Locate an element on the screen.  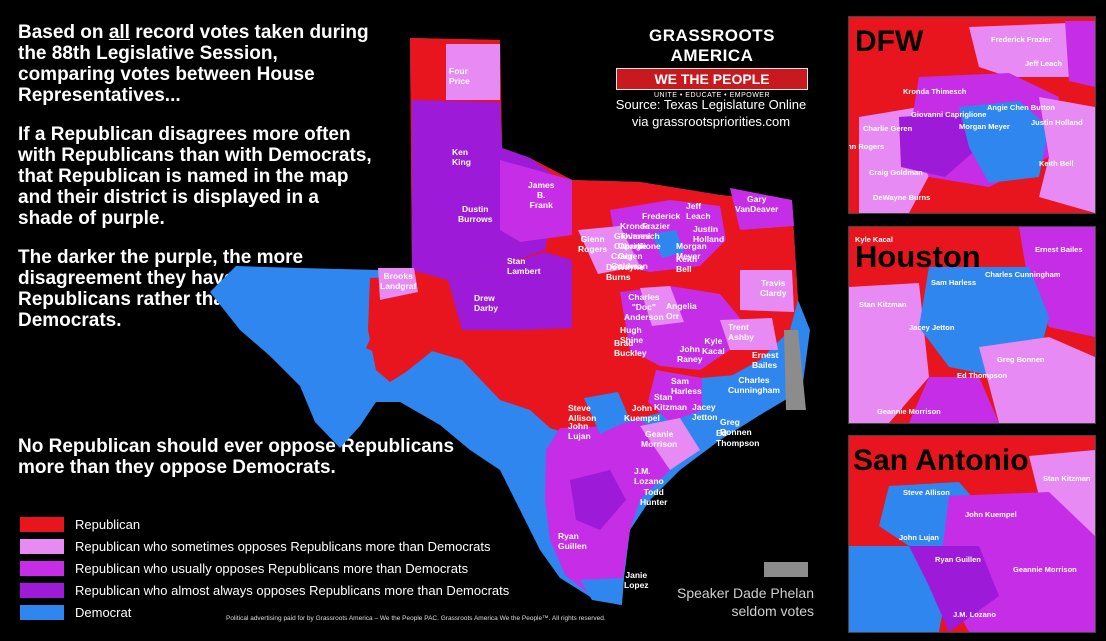
map-region-republican-west is located at coordinates (408, 329).